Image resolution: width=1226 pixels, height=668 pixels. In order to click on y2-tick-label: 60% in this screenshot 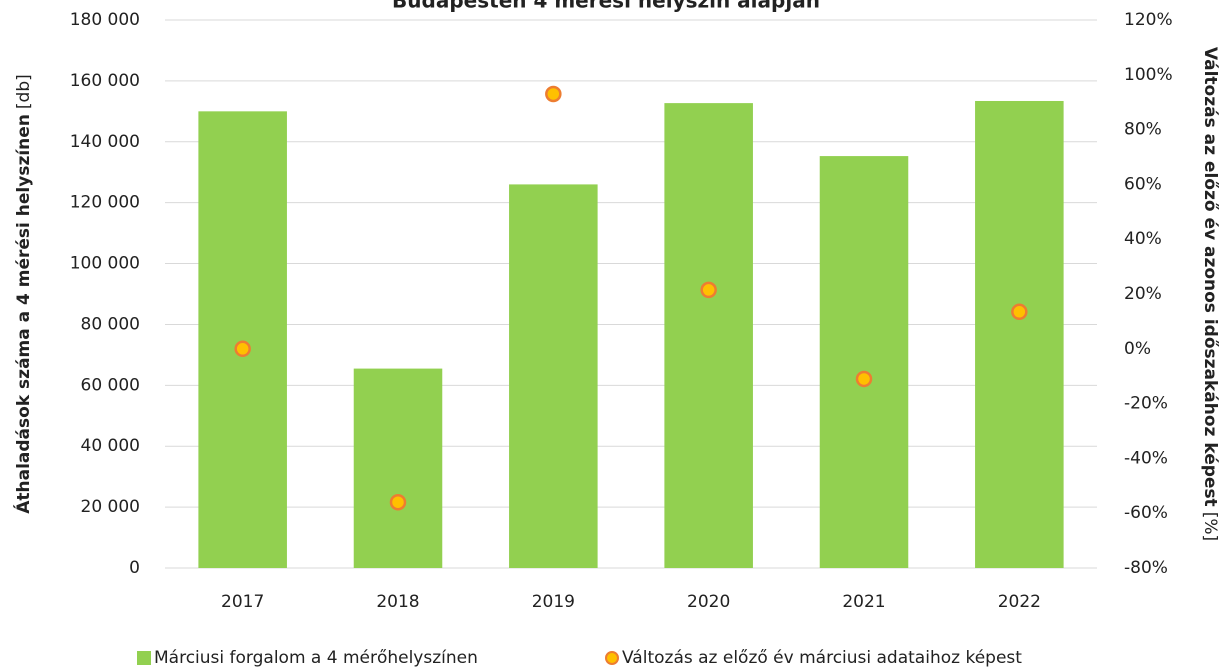, I will do `click(1143, 184)`.